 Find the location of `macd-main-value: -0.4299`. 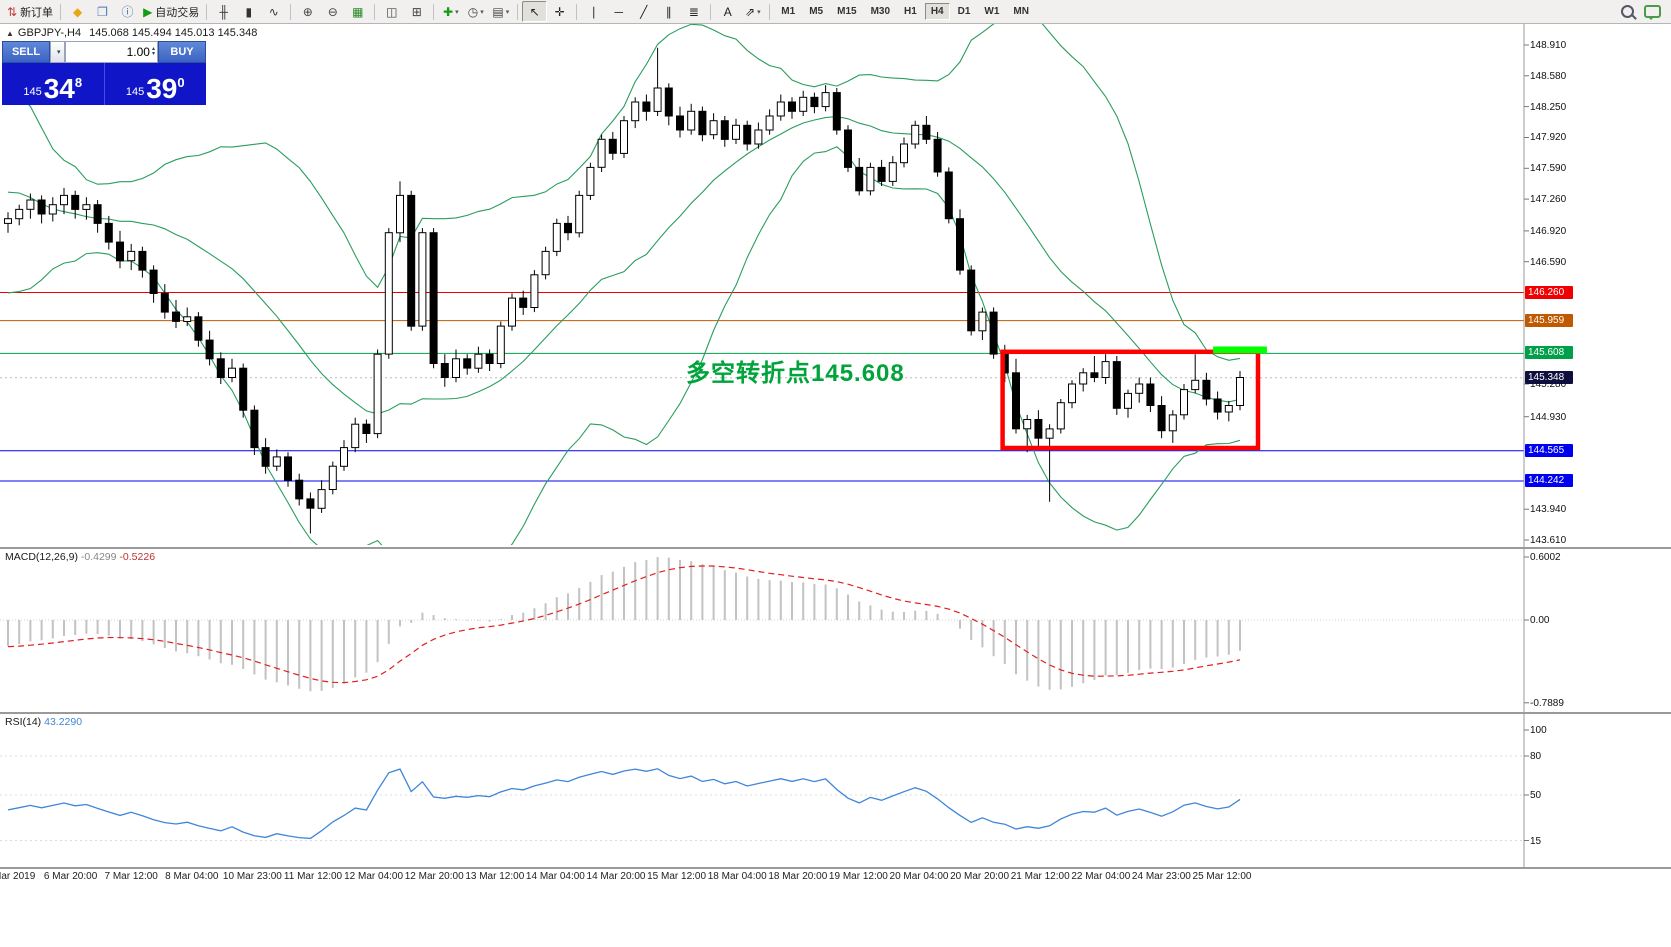

macd-main-value: -0.4299 is located at coordinates (98, 557).